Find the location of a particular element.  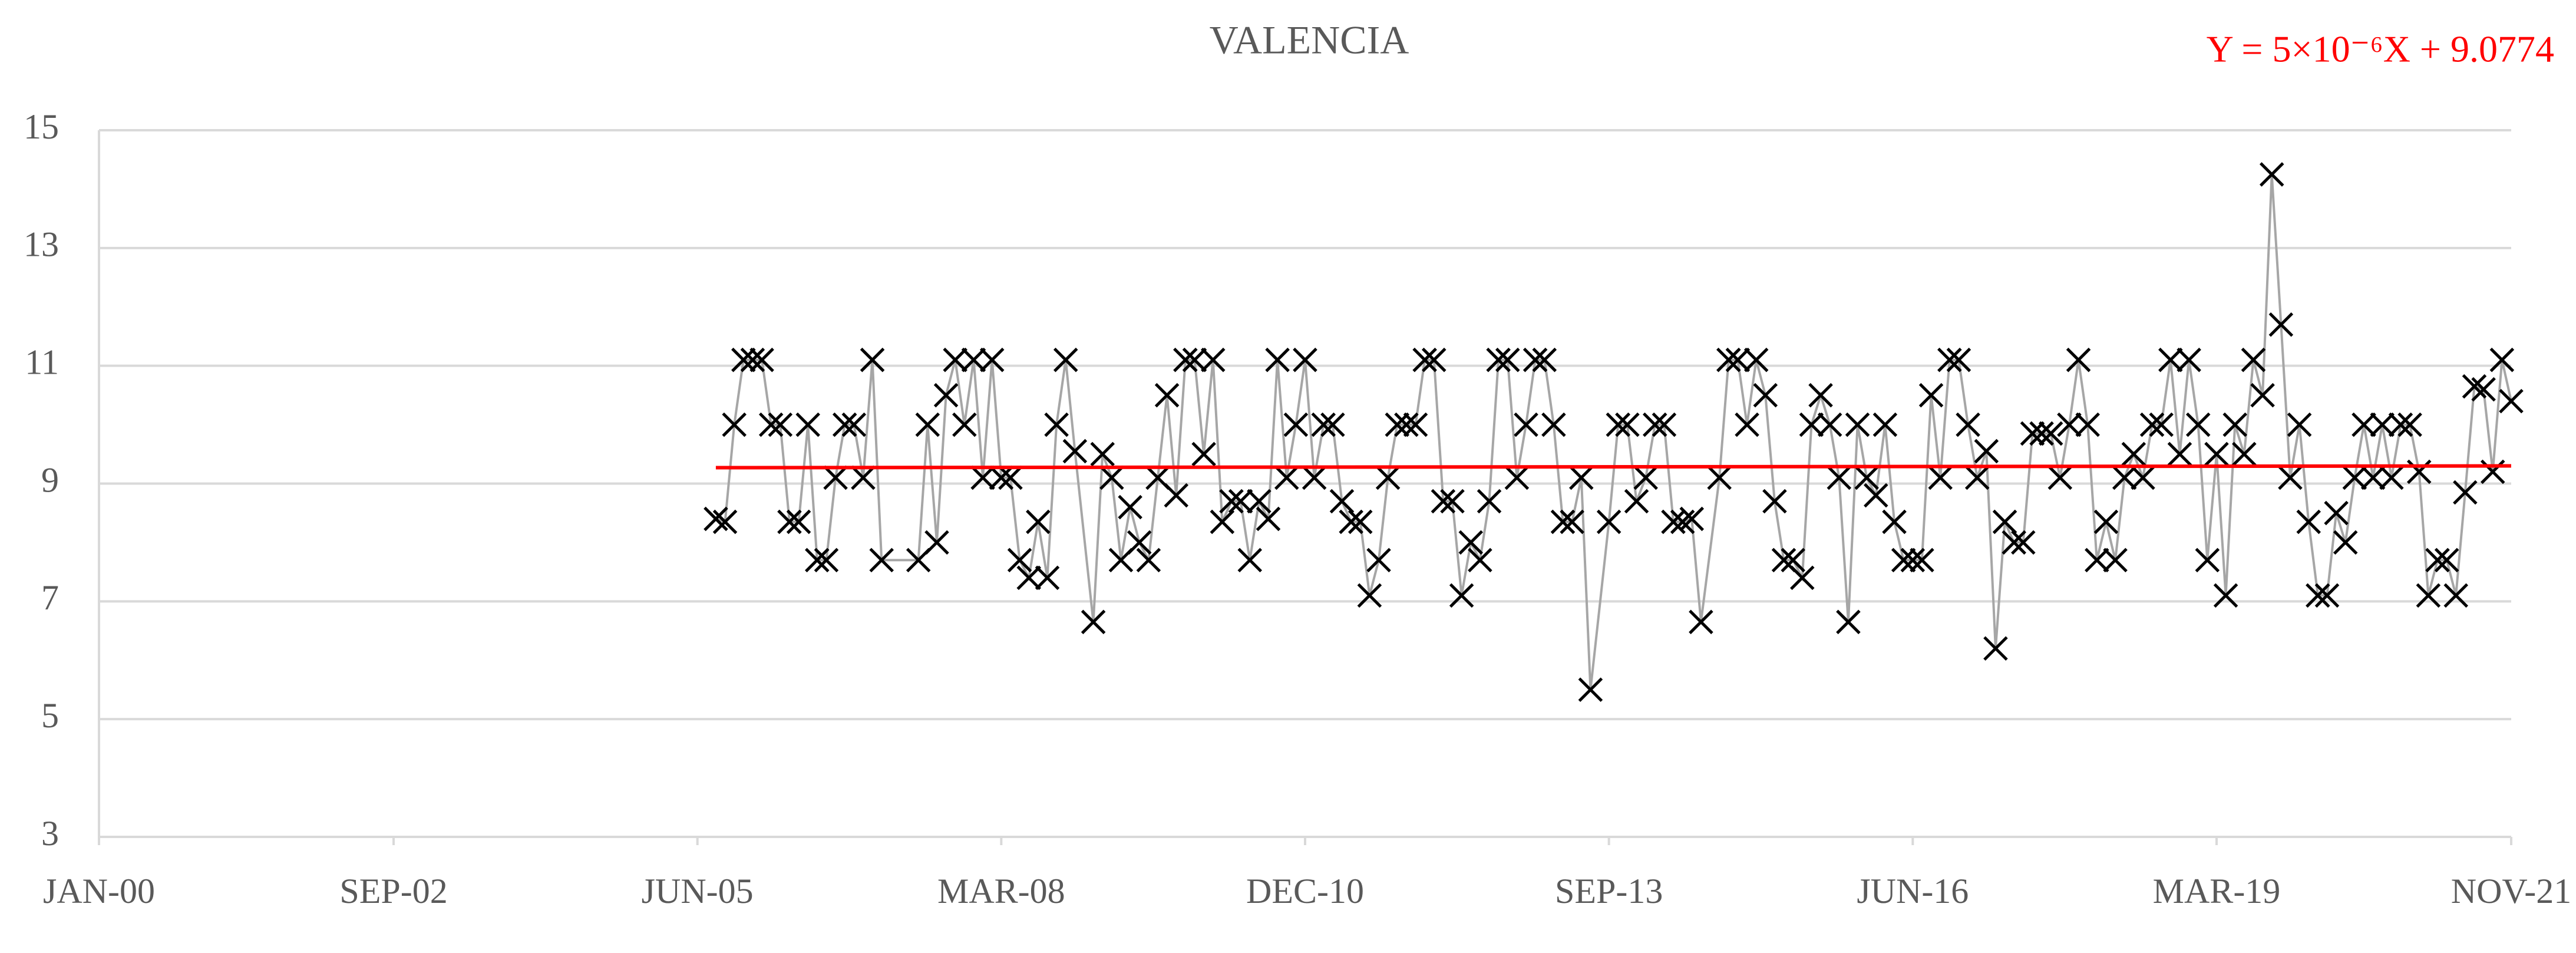

chart-title: VALENCIA is located at coordinates (1309, 40).